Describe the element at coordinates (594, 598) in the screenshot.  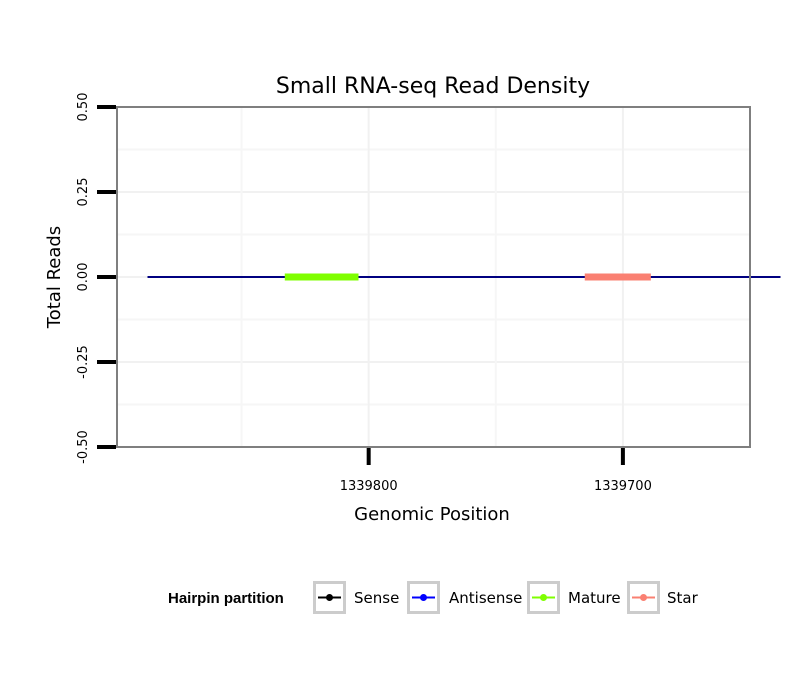
I see `legend-label: Mature` at that location.